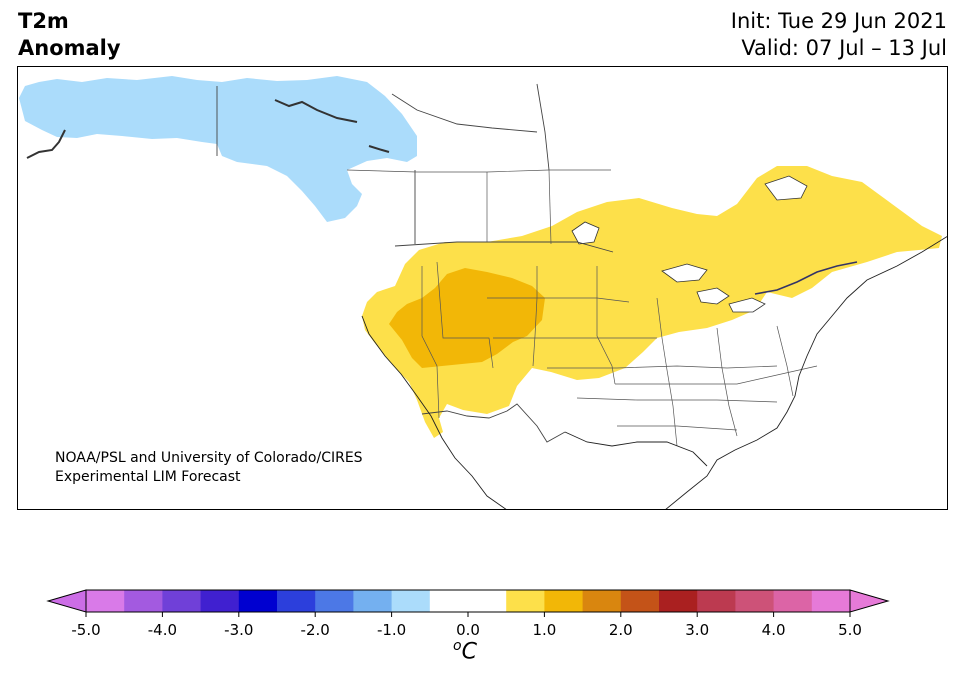 This screenshot has height=680, width=959. I want to click on colorbar-over-arrow, so click(869, 601).